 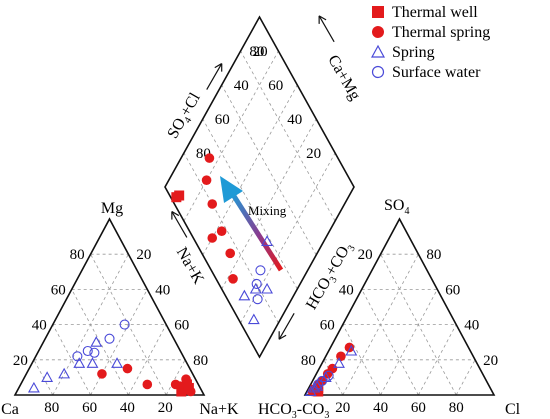 I want to click on anion-bottom-tick: 80, so click(x=456, y=408).